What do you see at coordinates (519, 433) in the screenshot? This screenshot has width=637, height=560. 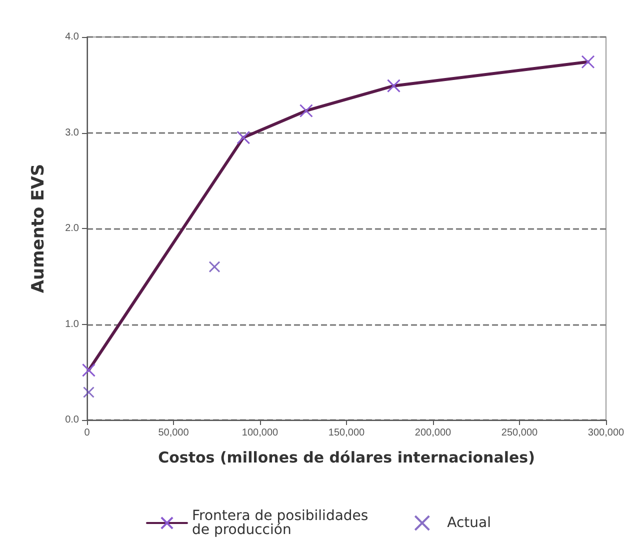 I see `x-tick-label: 250,000` at bounding box center [519, 433].